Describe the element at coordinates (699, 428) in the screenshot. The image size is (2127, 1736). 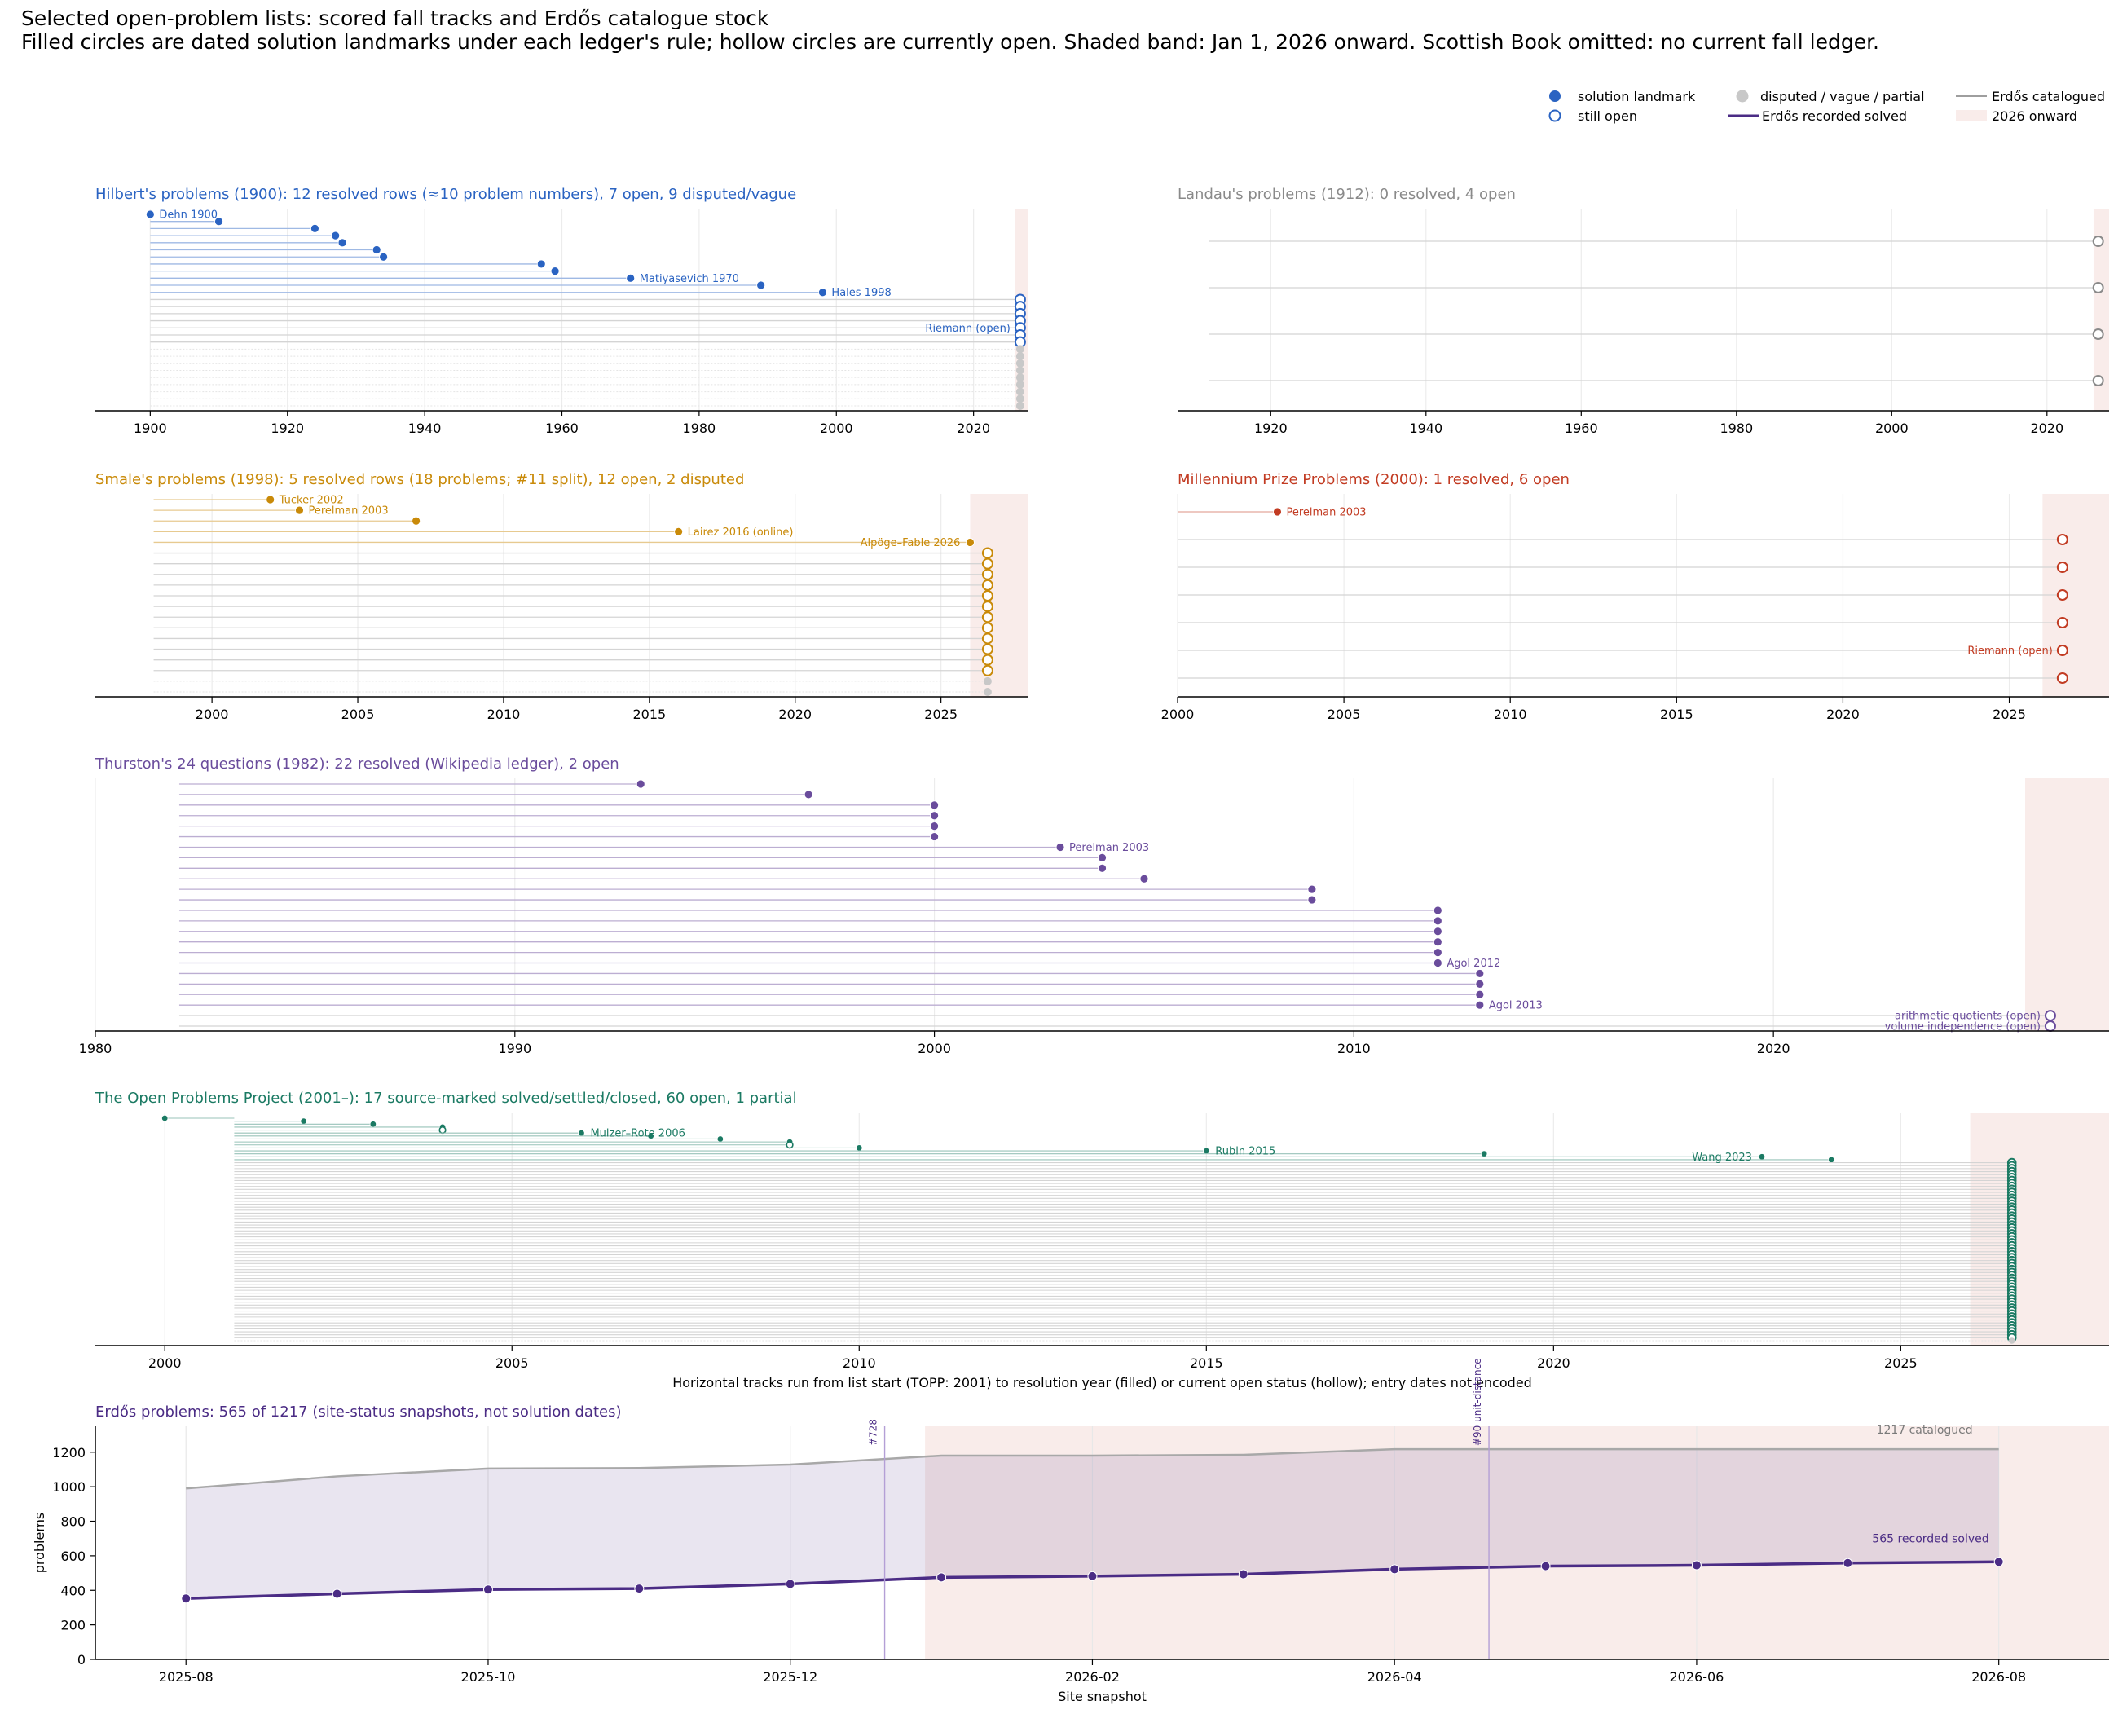
I see `x-tick-label: 1980` at that location.